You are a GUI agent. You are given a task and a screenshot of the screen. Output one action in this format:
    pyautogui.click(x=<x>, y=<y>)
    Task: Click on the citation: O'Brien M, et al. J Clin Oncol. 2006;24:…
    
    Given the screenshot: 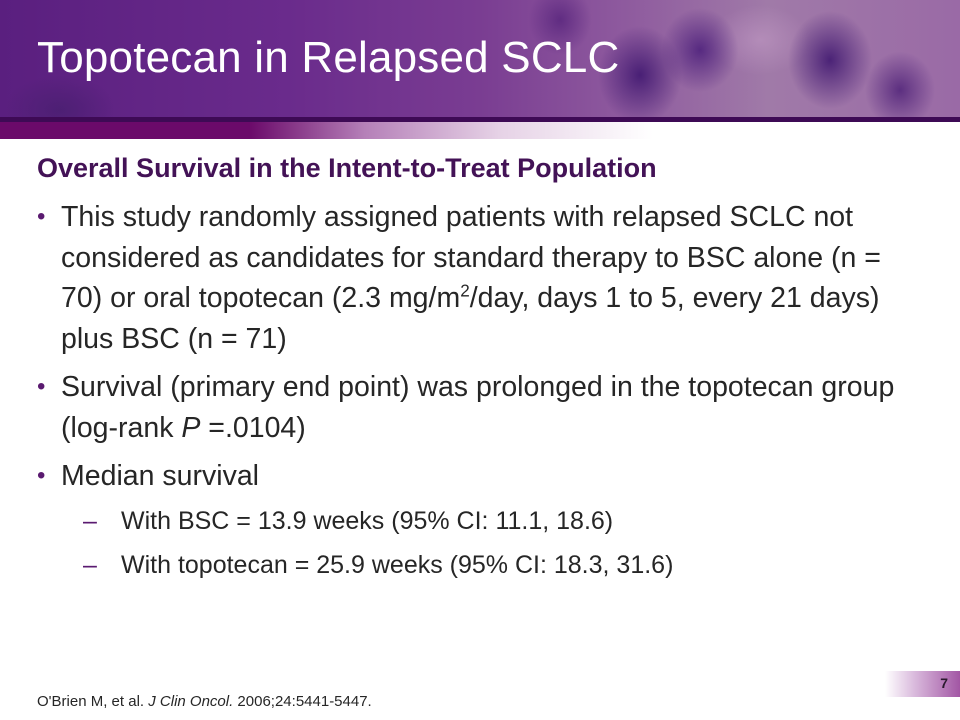 What is the action you would take?
    pyautogui.click(x=204, y=701)
    